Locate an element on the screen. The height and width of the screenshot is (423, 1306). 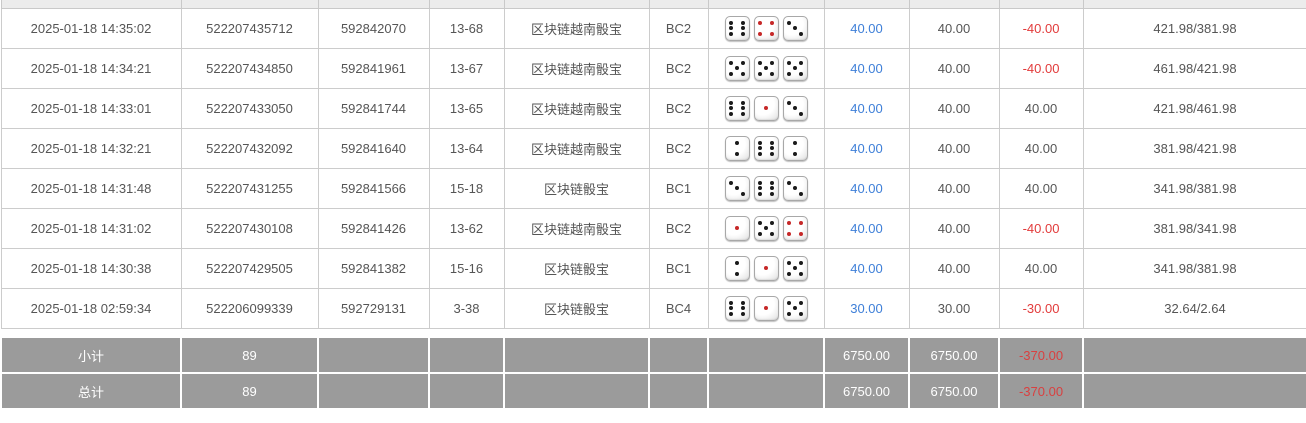
bet-id-cell: 522207434850 is located at coordinates (249, 68).